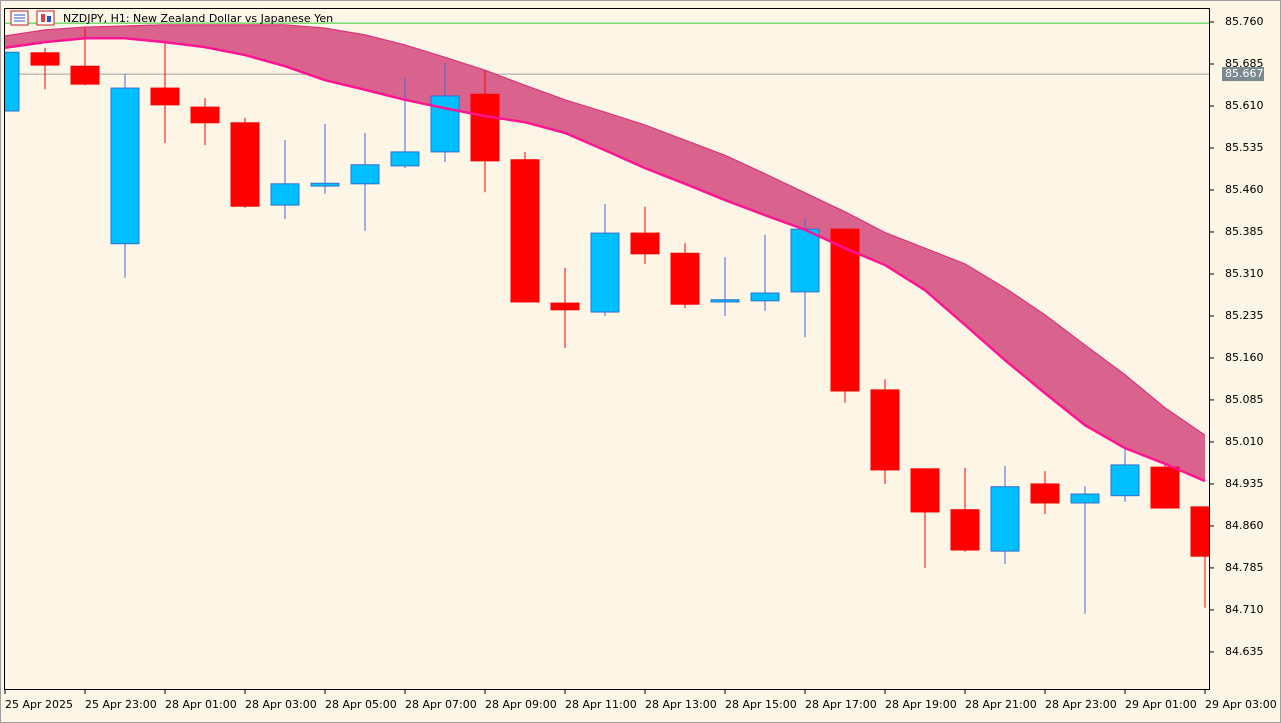  What do you see at coordinates (521, 704) in the screenshot?
I see `x-tick-label: 28 Apr 09:00` at bounding box center [521, 704].